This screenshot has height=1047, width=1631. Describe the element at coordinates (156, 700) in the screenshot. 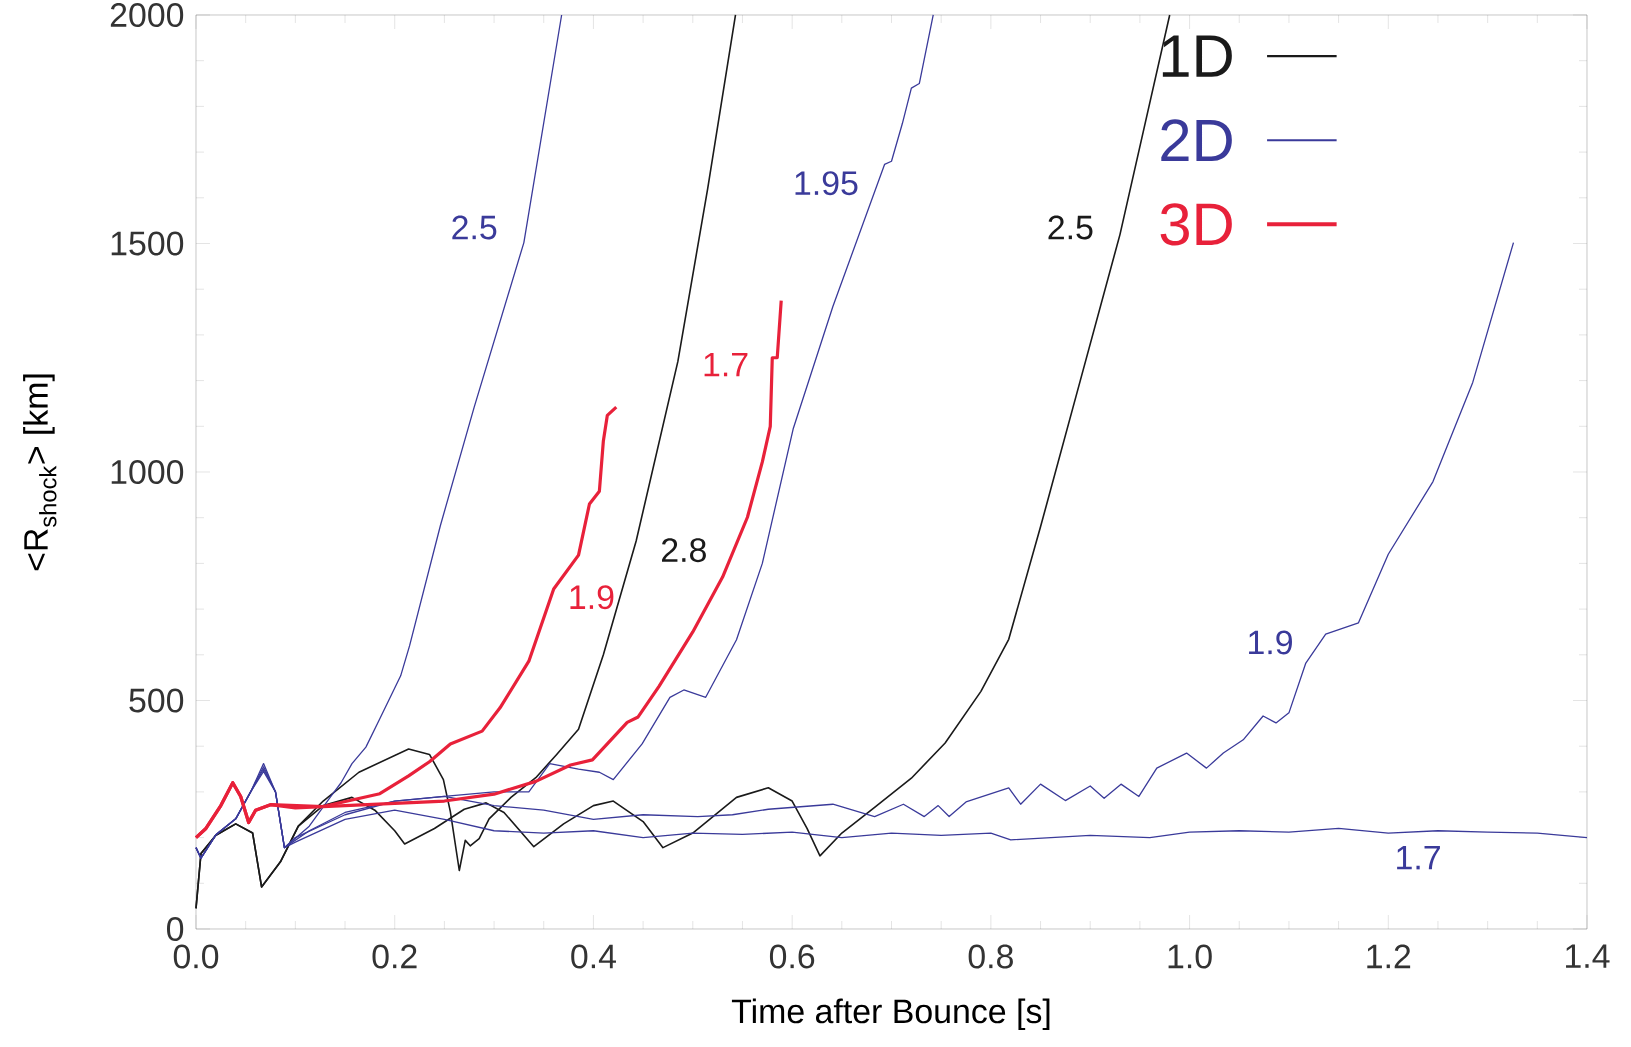

I see `y-tick-label: 500` at that location.